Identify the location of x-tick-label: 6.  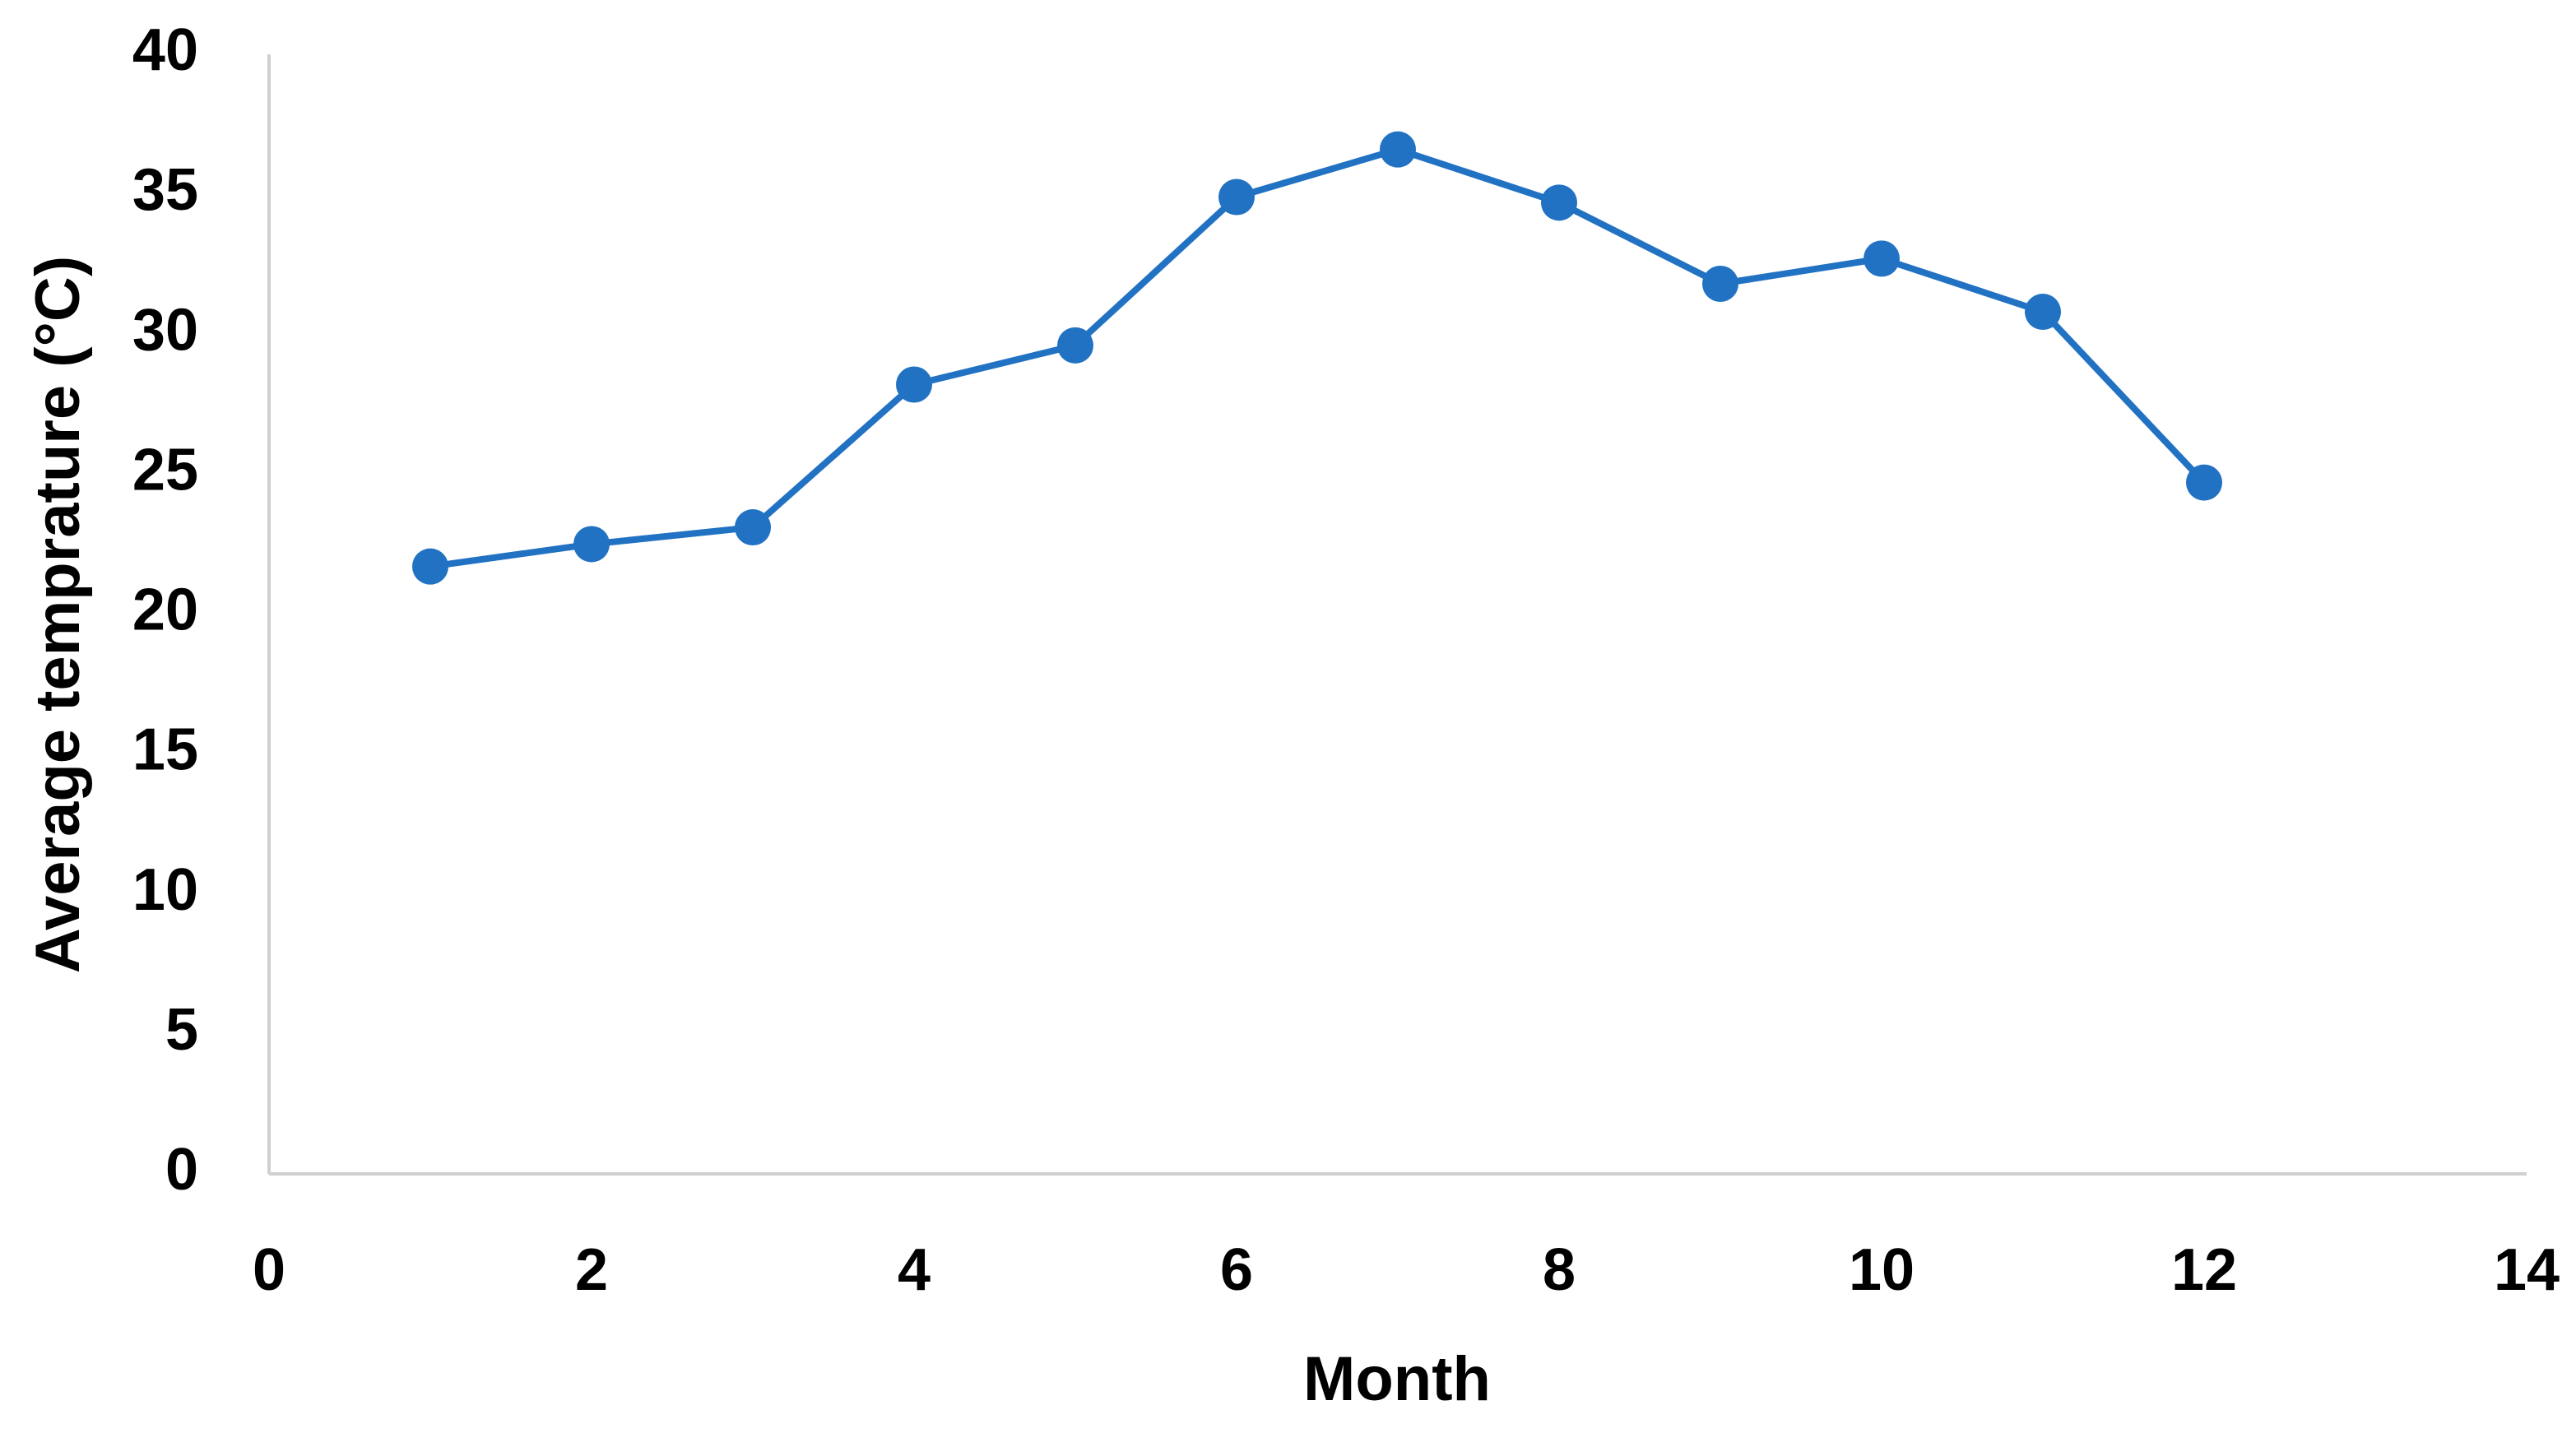
(1236, 1270).